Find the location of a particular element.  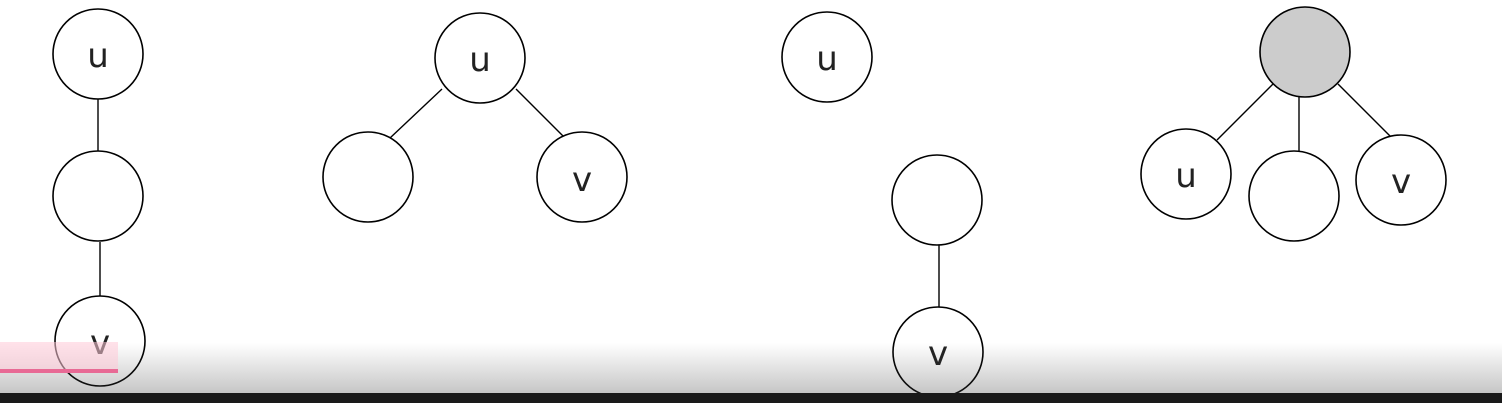

case-ancestor-chain: u v is located at coordinates (99, 197).